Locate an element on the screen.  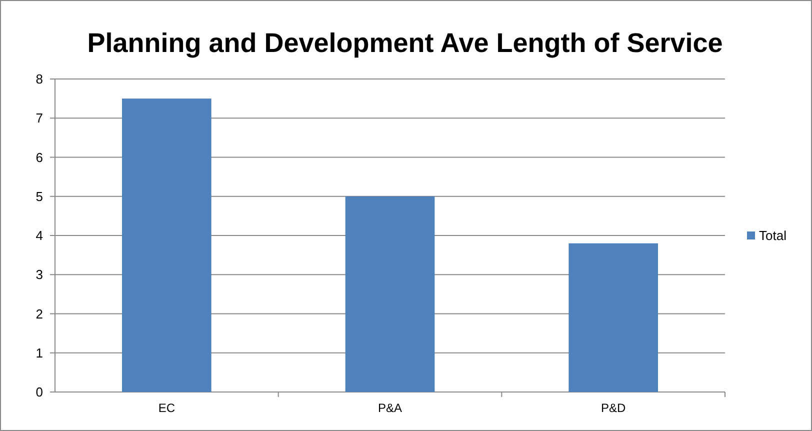
y-tick-label: 2 is located at coordinates (39, 314).